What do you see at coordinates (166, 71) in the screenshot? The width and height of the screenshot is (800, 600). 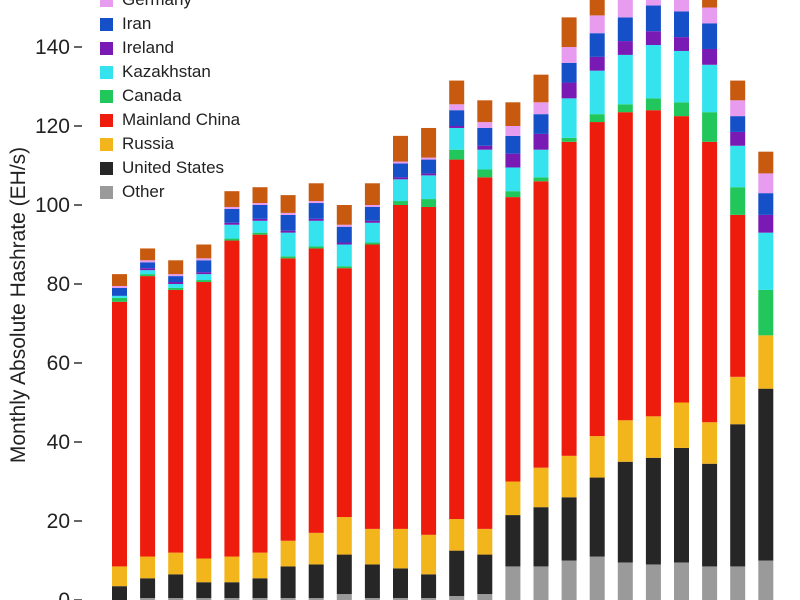 I see `legend-label: Kazakhstan` at bounding box center [166, 71].